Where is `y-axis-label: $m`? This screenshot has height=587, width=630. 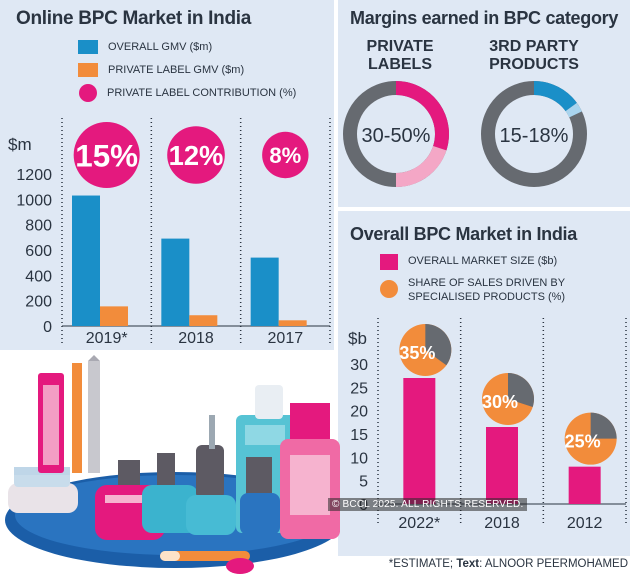 y-axis-label: $m is located at coordinates (20, 144).